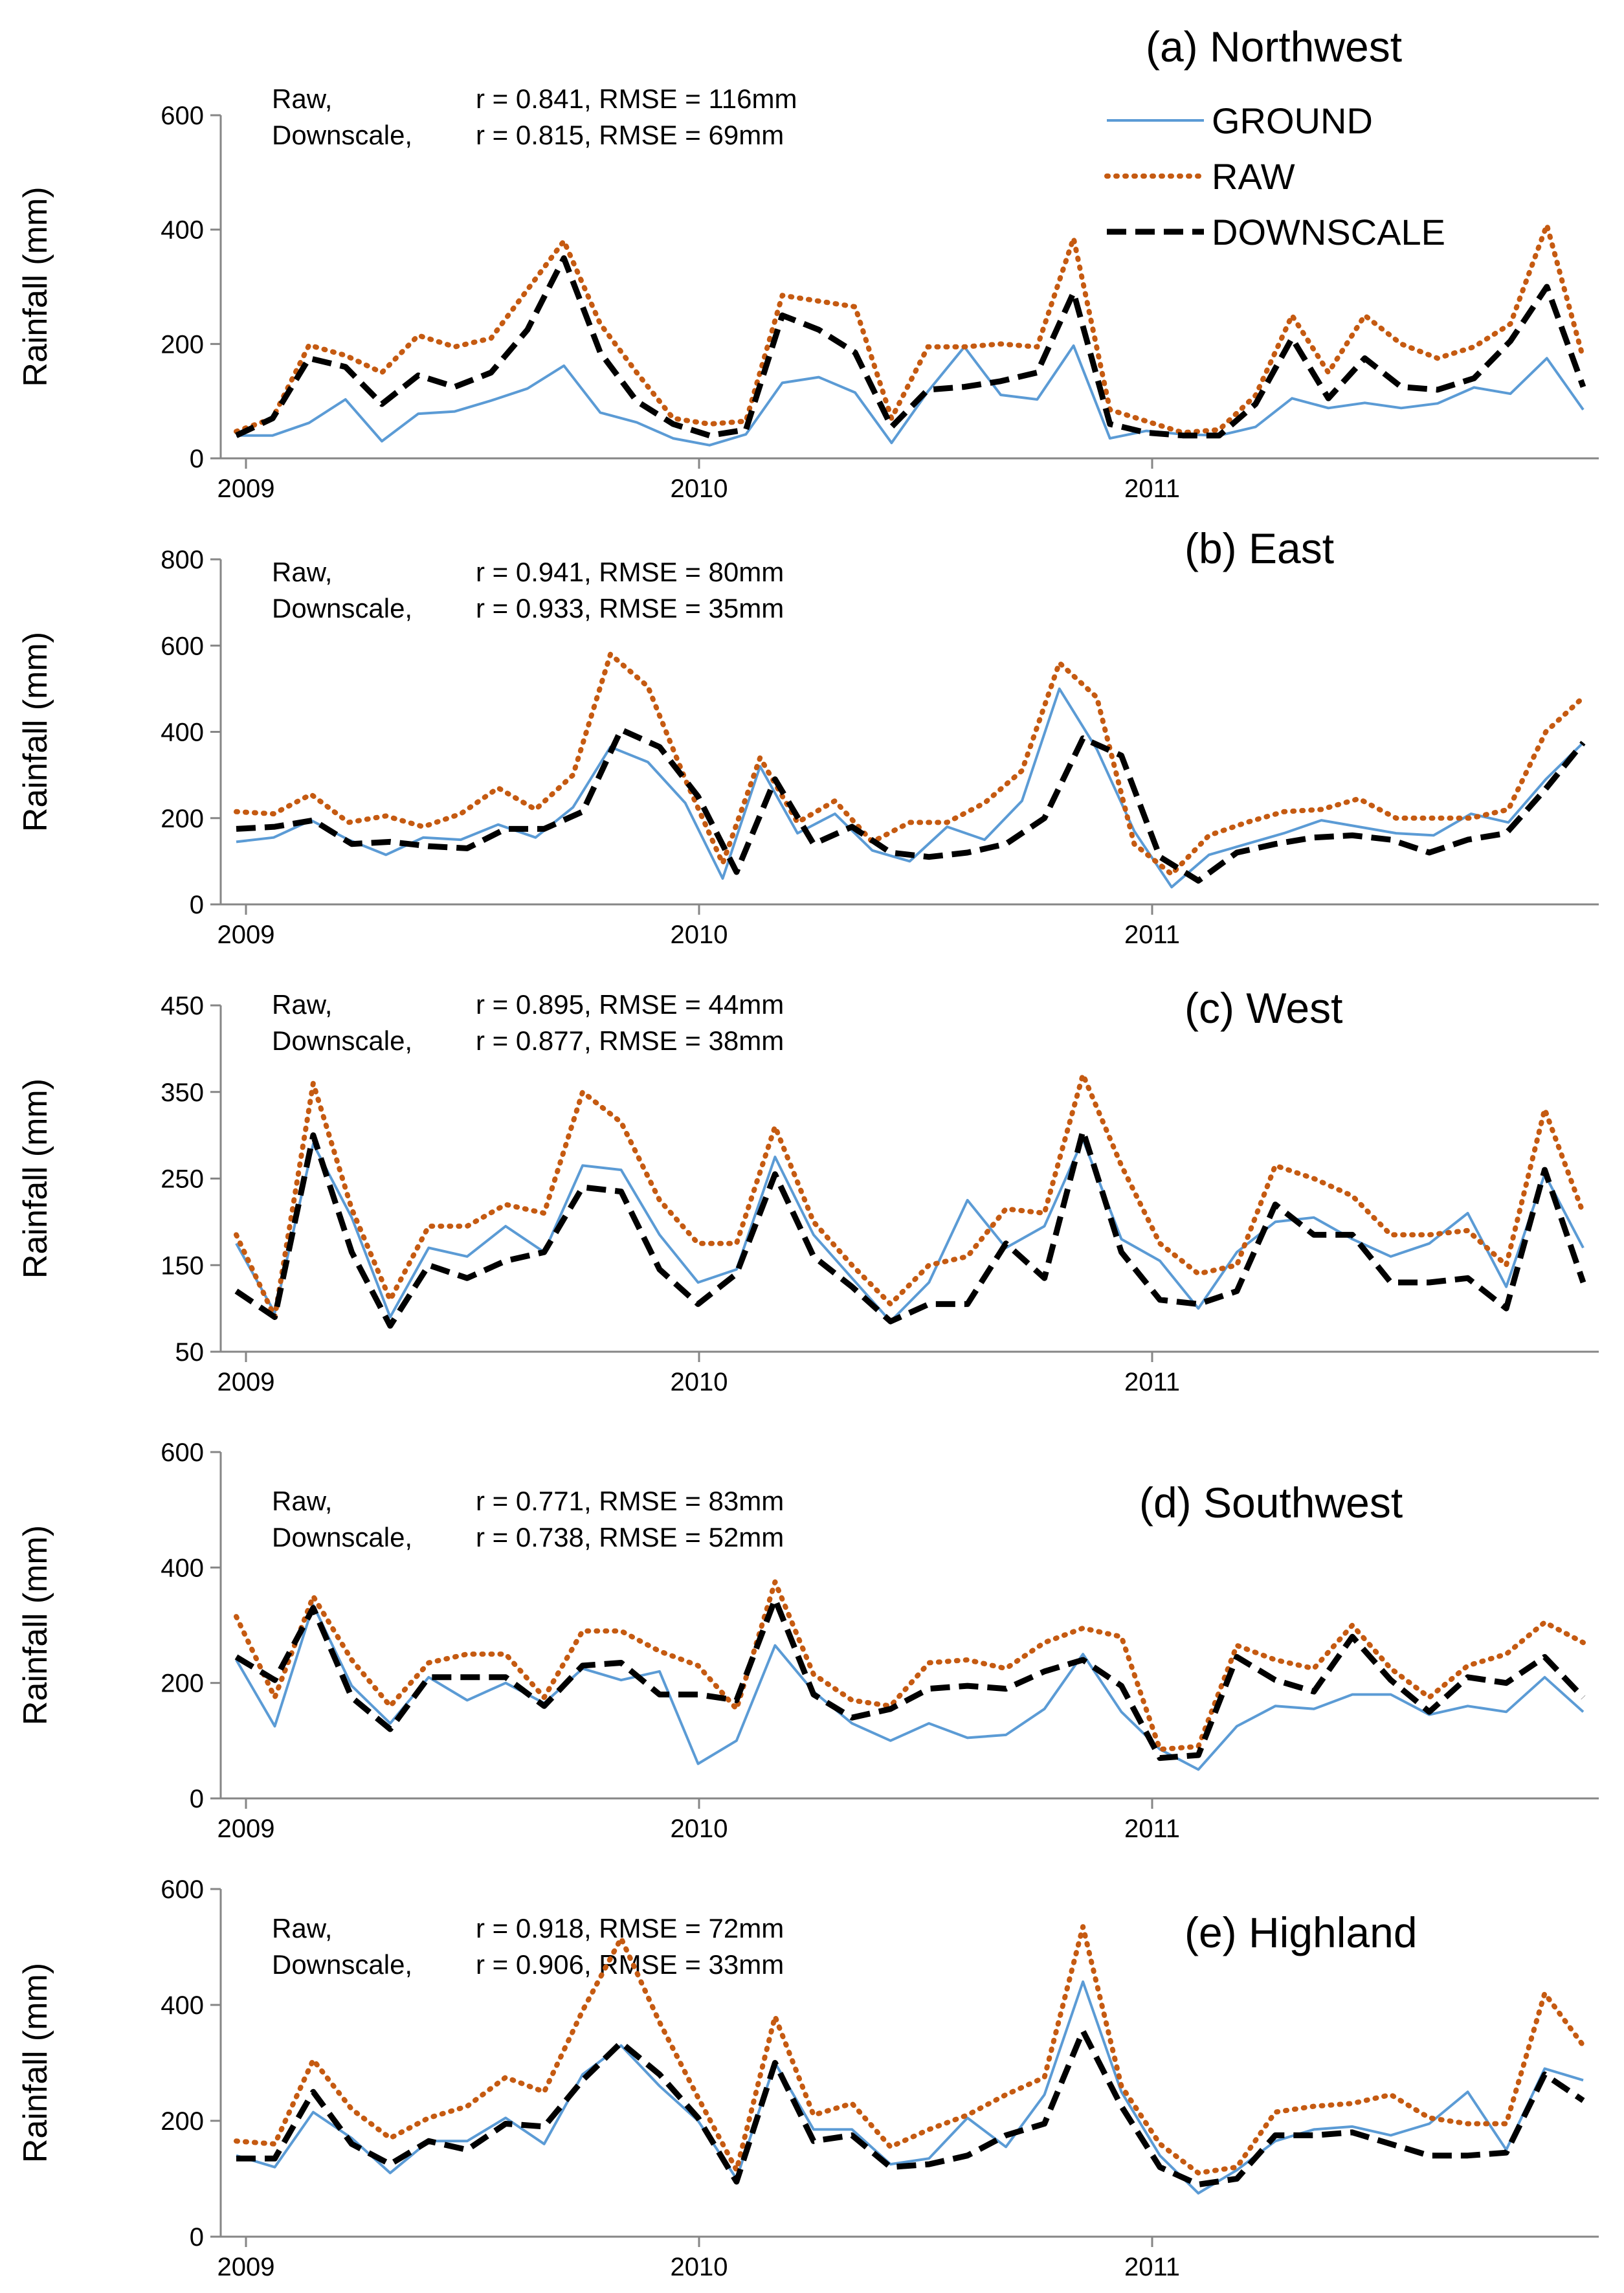  What do you see at coordinates (1253, 176) in the screenshot?
I see `legend-raw-label: RAW` at bounding box center [1253, 176].